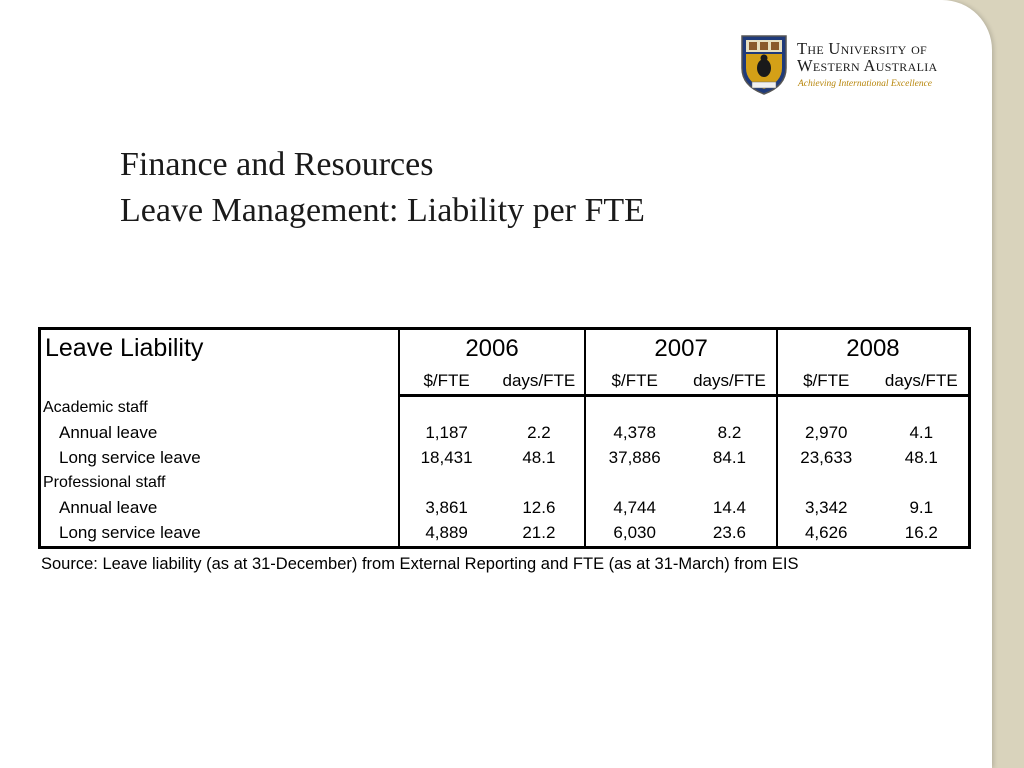 The image size is (1024, 768). Describe the element at coordinates (729, 532) in the screenshot. I see `cell-value: 23.6` at that location.